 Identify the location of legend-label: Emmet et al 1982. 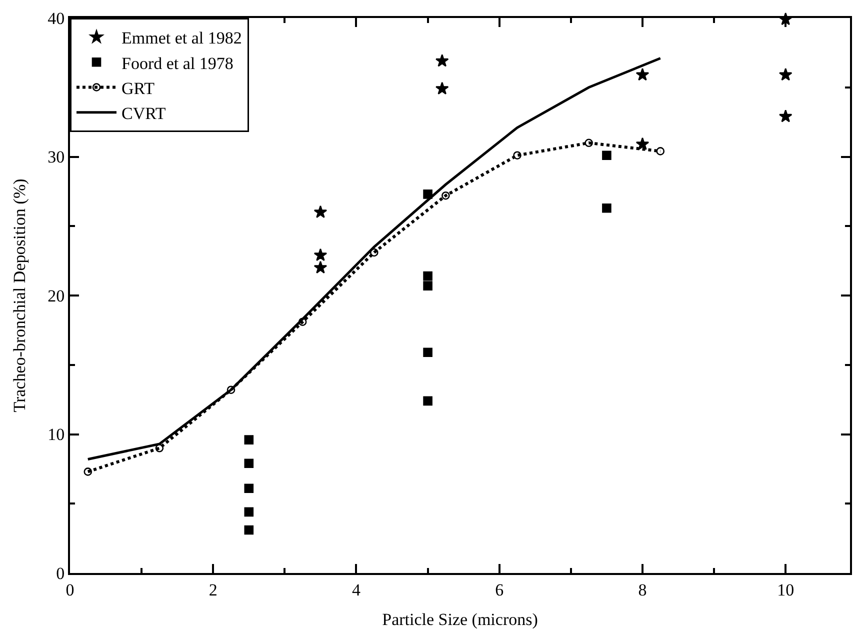
(182, 38).